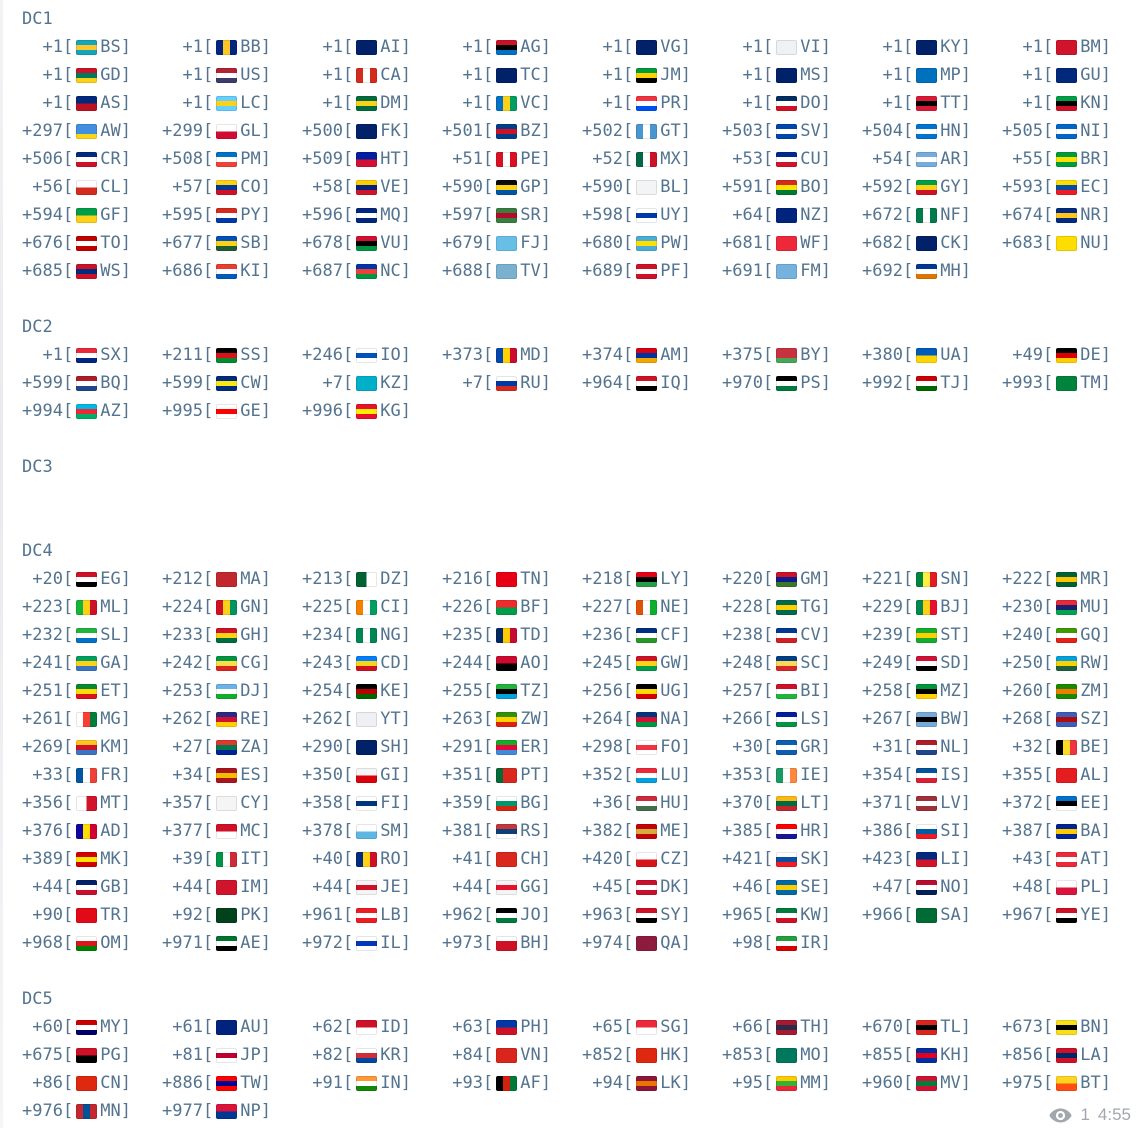 The width and height of the screenshot is (1144, 1128). What do you see at coordinates (932, 75) in the screenshot?
I see `phone-code-entry: +1[MP]` at bounding box center [932, 75].